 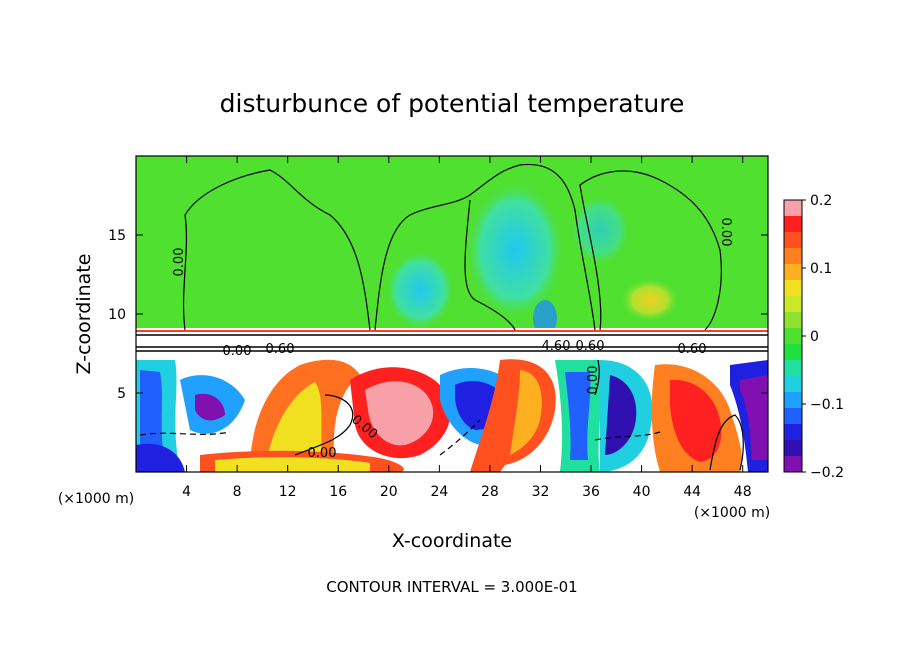 I want to click on x-tick-label: 8, so click(x=237, y=492).